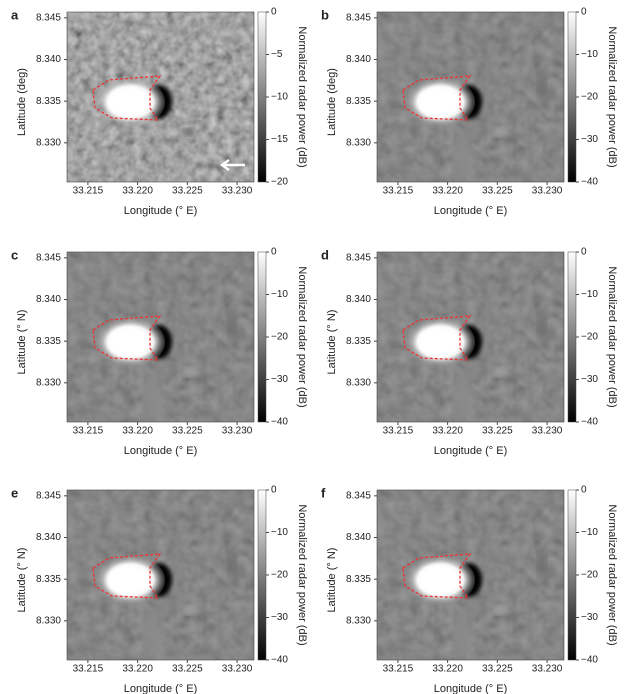 The width and height of the screenshot is (640, 694). What do you see at coordinates (48, 579) in the screenshot?
I see `y-tick-label: 8.335` at bounding box center [48, 579].